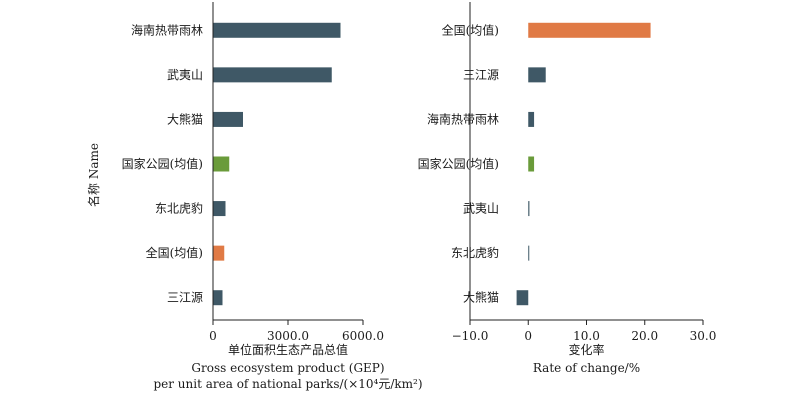 The width and height of the screenshot is (800, 404). Describe the element at coordinates (703, 336) in the screenshot. I see `x-tick-label: 30.0` at that location.